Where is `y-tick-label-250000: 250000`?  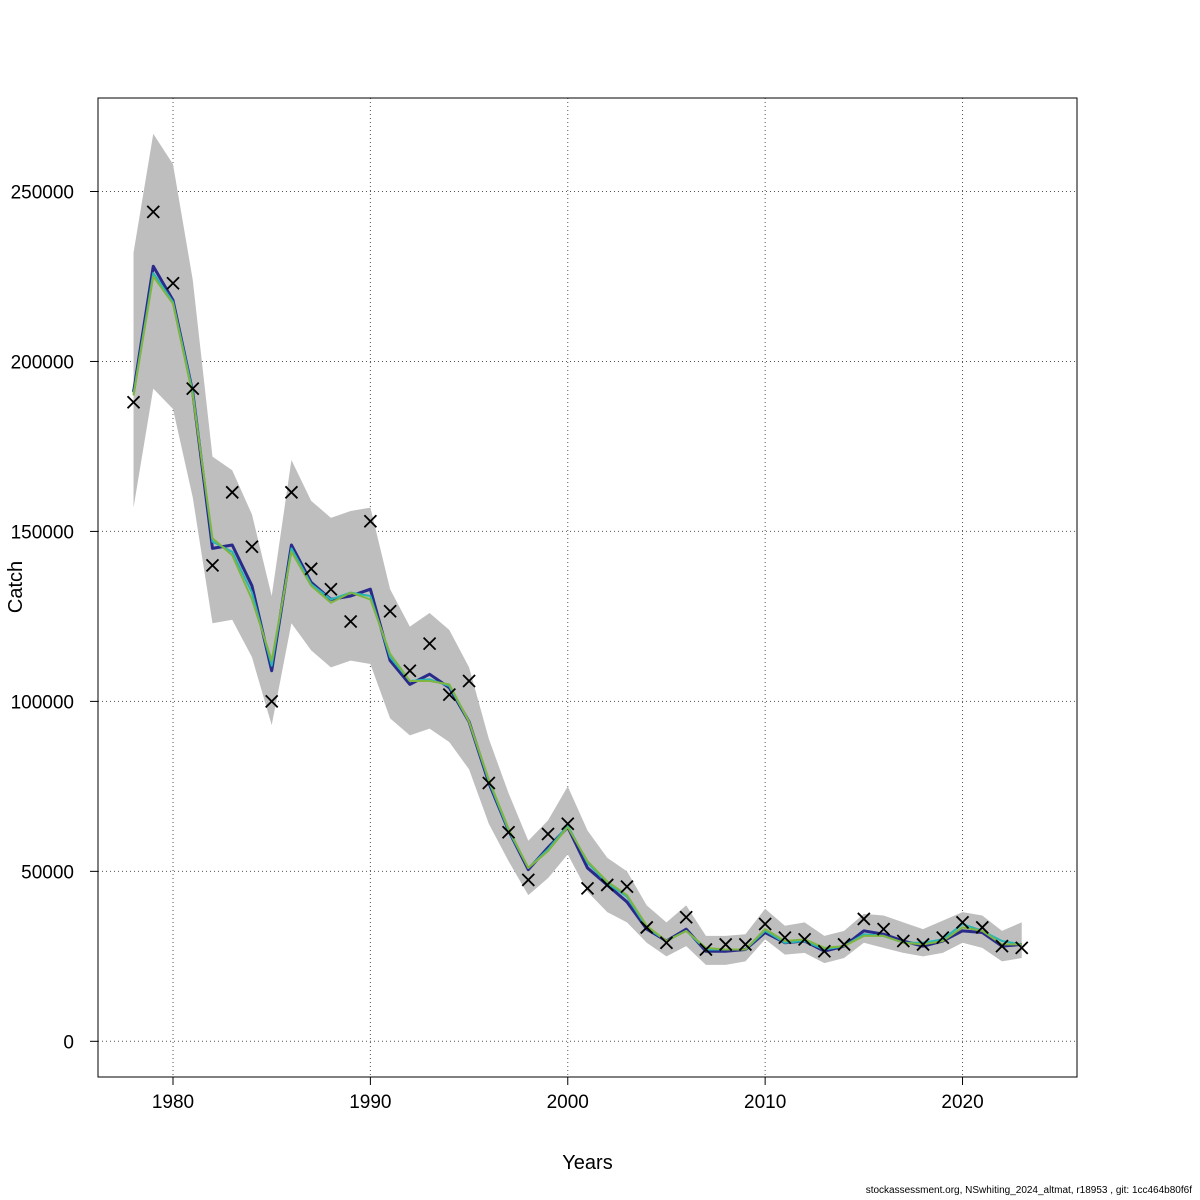
y-tick-label-250000: 250000 is located at coordinates (42, 192).